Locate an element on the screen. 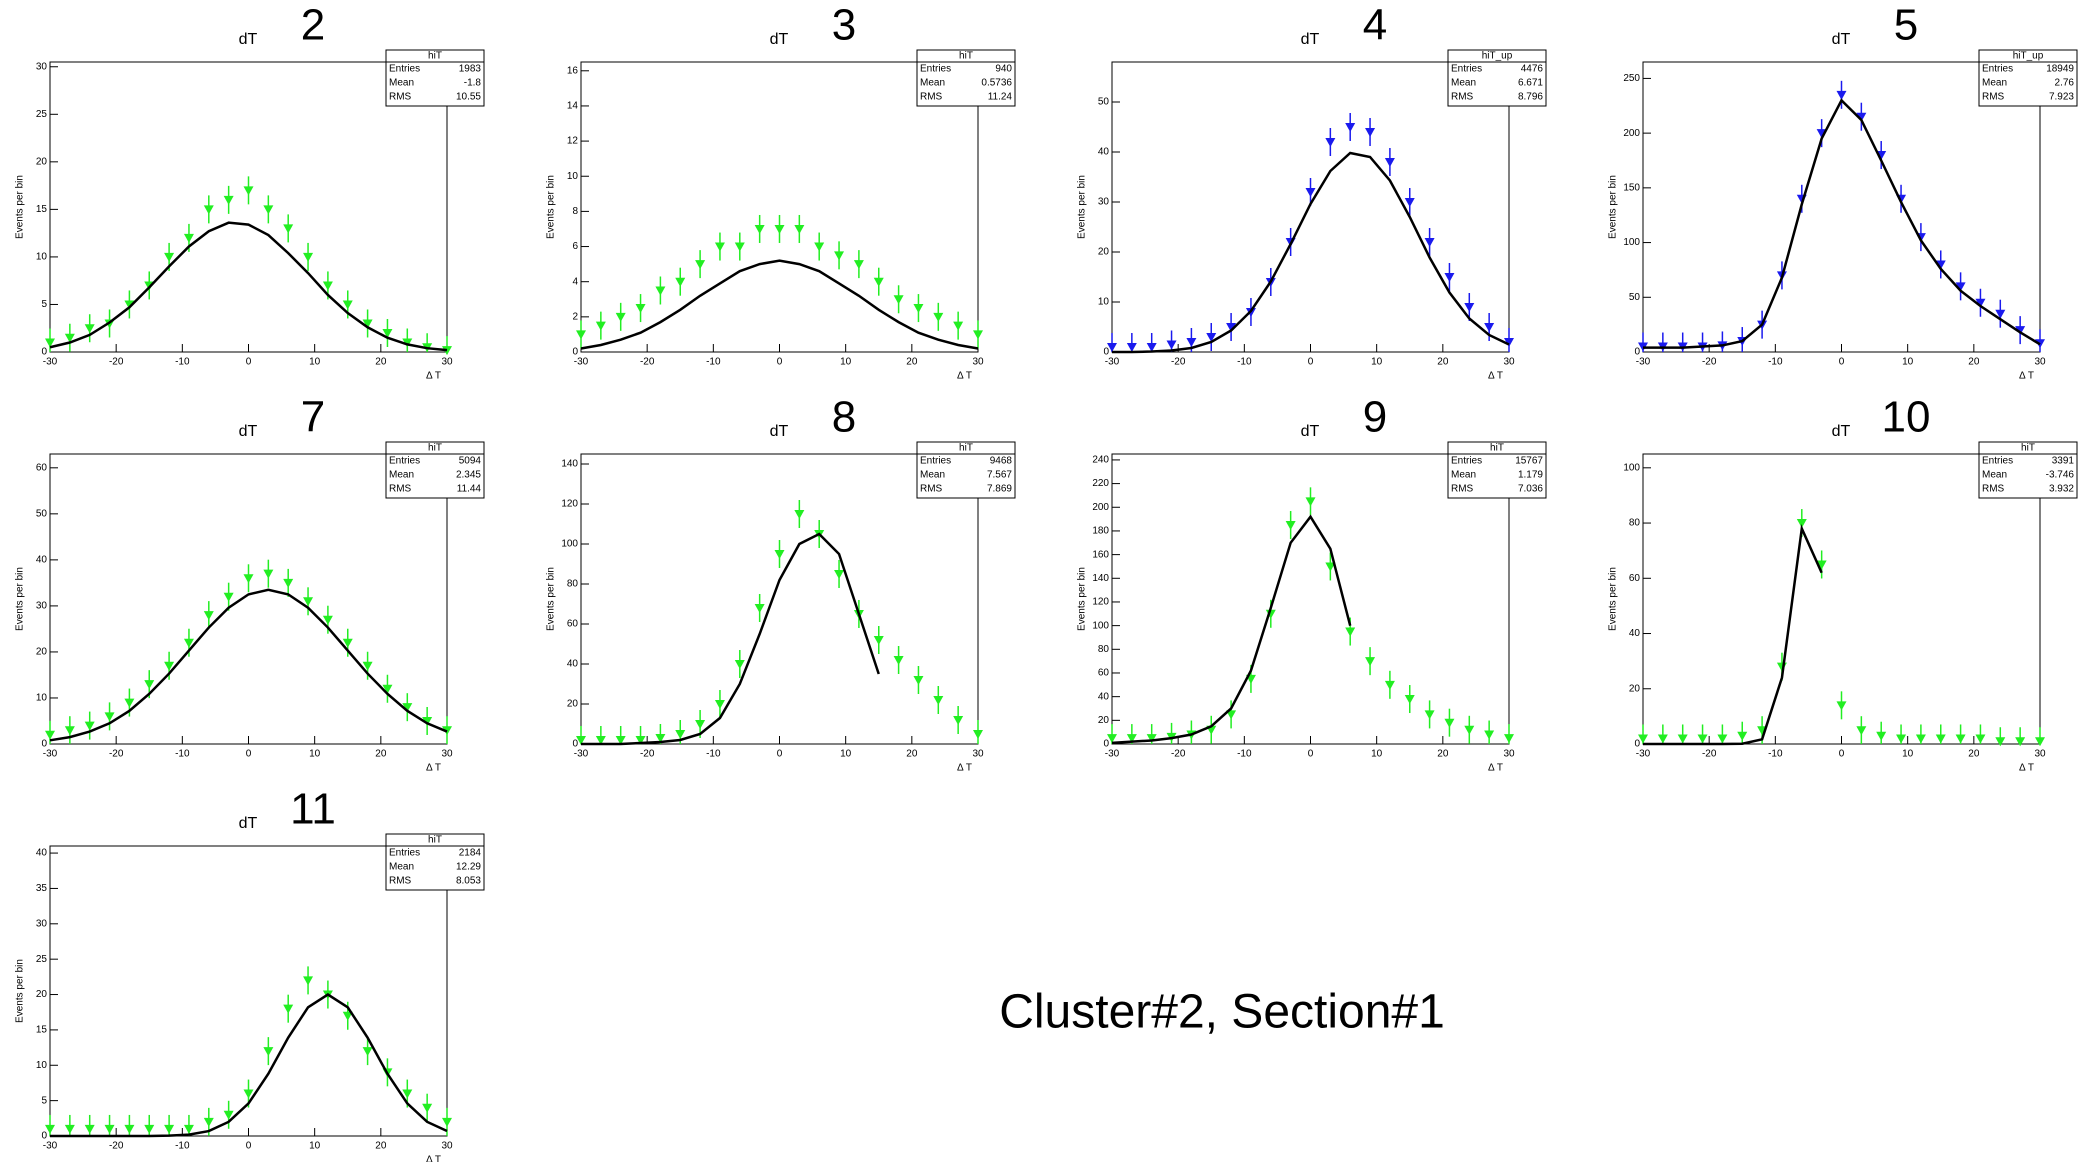 This screenshot has width=2080, height=1162. y-tick-label: 50 is located at coordinates (42, 513).